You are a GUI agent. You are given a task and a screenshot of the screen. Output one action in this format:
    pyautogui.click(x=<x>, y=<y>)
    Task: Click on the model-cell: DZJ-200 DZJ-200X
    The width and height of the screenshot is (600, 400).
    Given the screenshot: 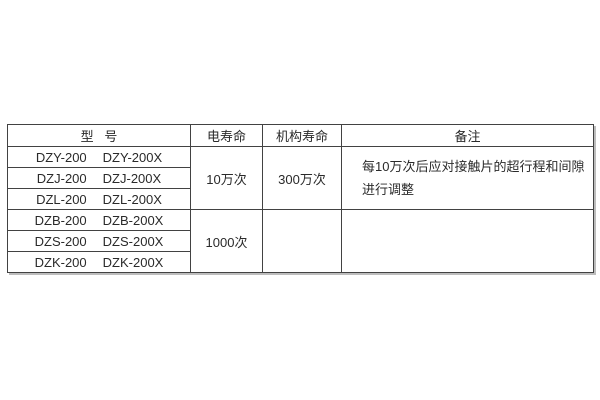 What is the action you would take?
    pyautogui.click(x=99, y=178)
    